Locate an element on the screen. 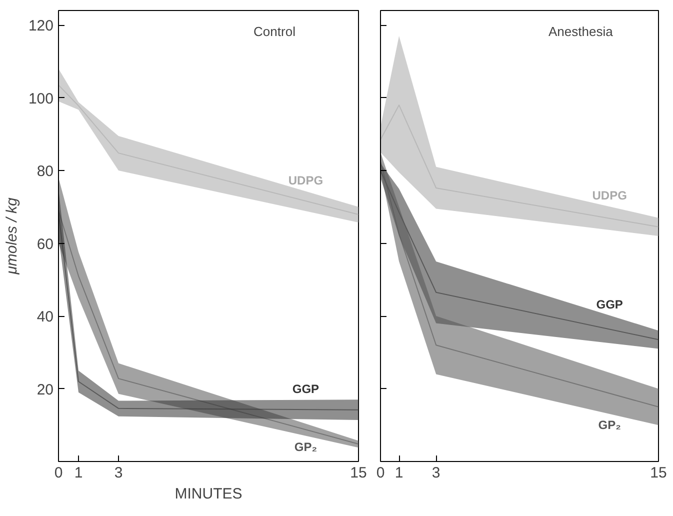 This screenshot has height=516, width=673. y-axis-title: μmoles / kg is located at coordinates (11, 236).